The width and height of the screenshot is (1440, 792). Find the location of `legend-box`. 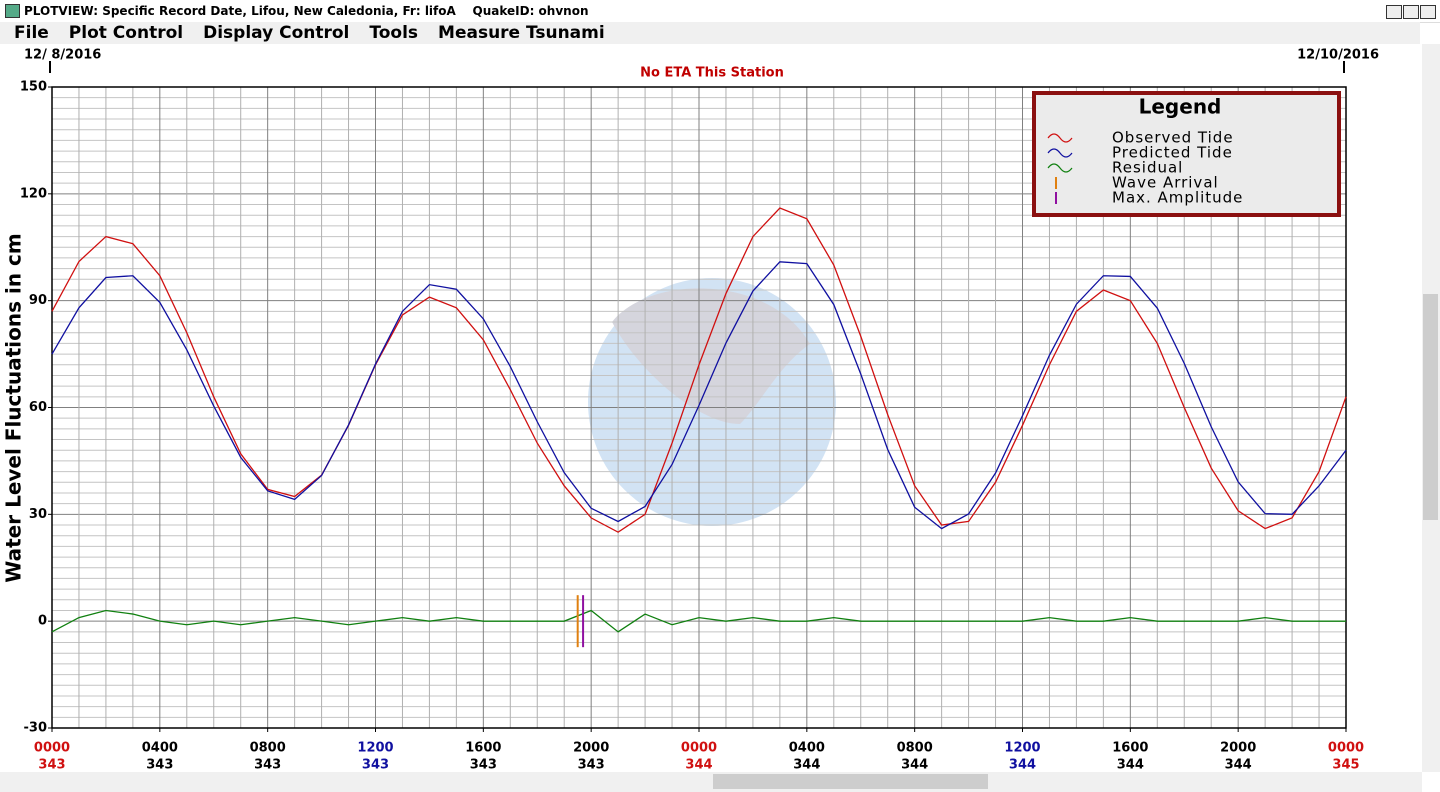

legend-box is located at coordinates (1186, 154).